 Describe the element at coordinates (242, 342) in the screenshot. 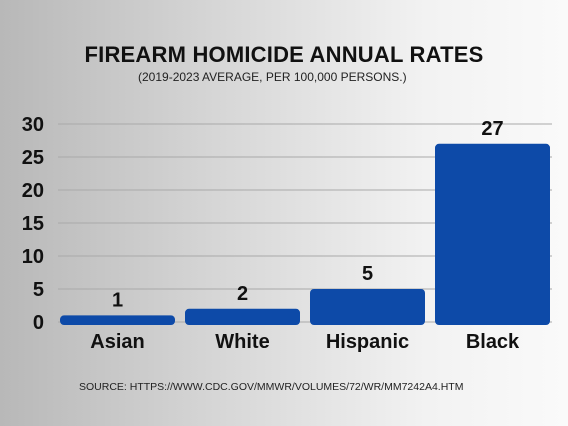

I see `x-tick-label: White` at that location.